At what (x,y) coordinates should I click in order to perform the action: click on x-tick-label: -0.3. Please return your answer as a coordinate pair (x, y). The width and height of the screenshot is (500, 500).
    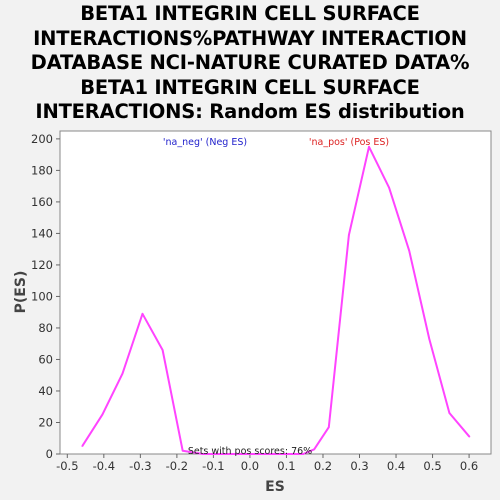
    Looking at the image, I should click on (140, 466).